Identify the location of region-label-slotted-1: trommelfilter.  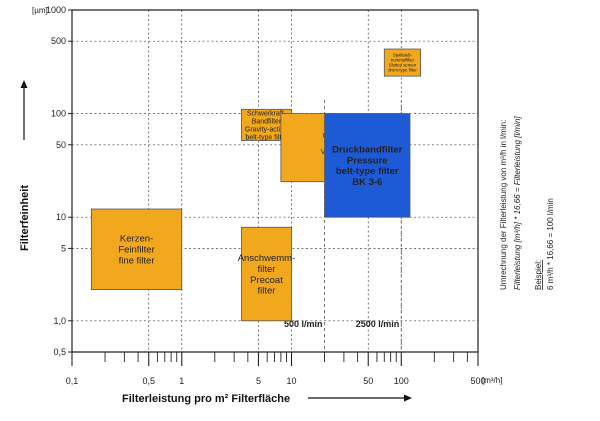
(403, 60).